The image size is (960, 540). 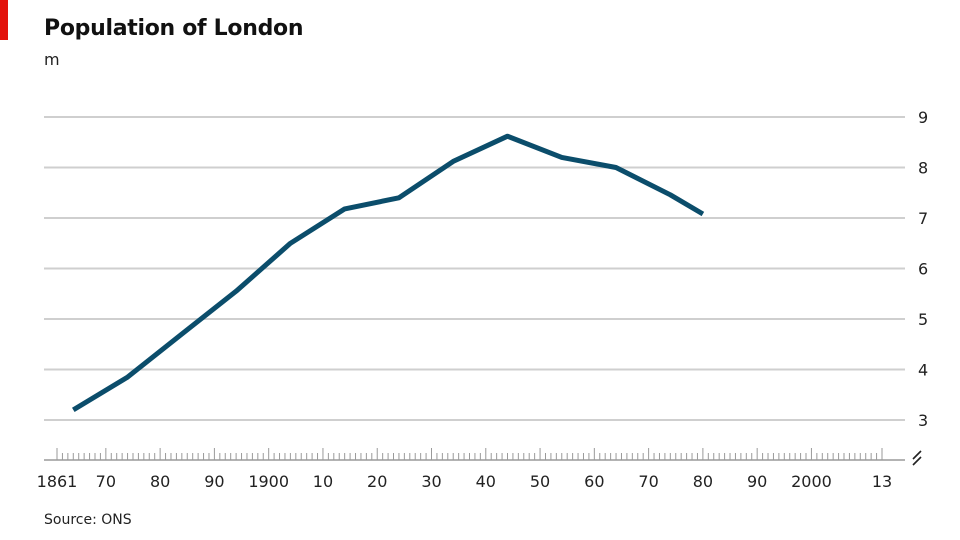 I want to click on y-tick-label: 6, so click(x=923, y=269).